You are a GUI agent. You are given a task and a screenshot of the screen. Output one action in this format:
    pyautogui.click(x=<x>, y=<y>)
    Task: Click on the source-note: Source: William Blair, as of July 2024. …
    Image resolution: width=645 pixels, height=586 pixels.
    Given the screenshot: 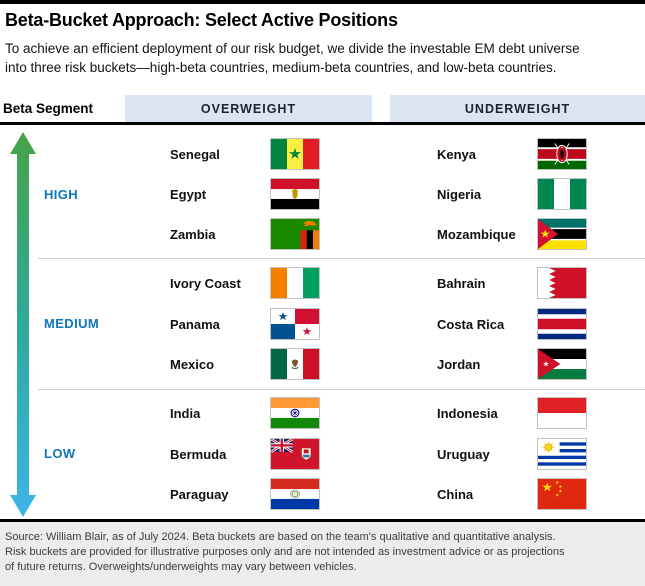 What is the action you would take?
    pyautogui.click(x=322, y=554)
    